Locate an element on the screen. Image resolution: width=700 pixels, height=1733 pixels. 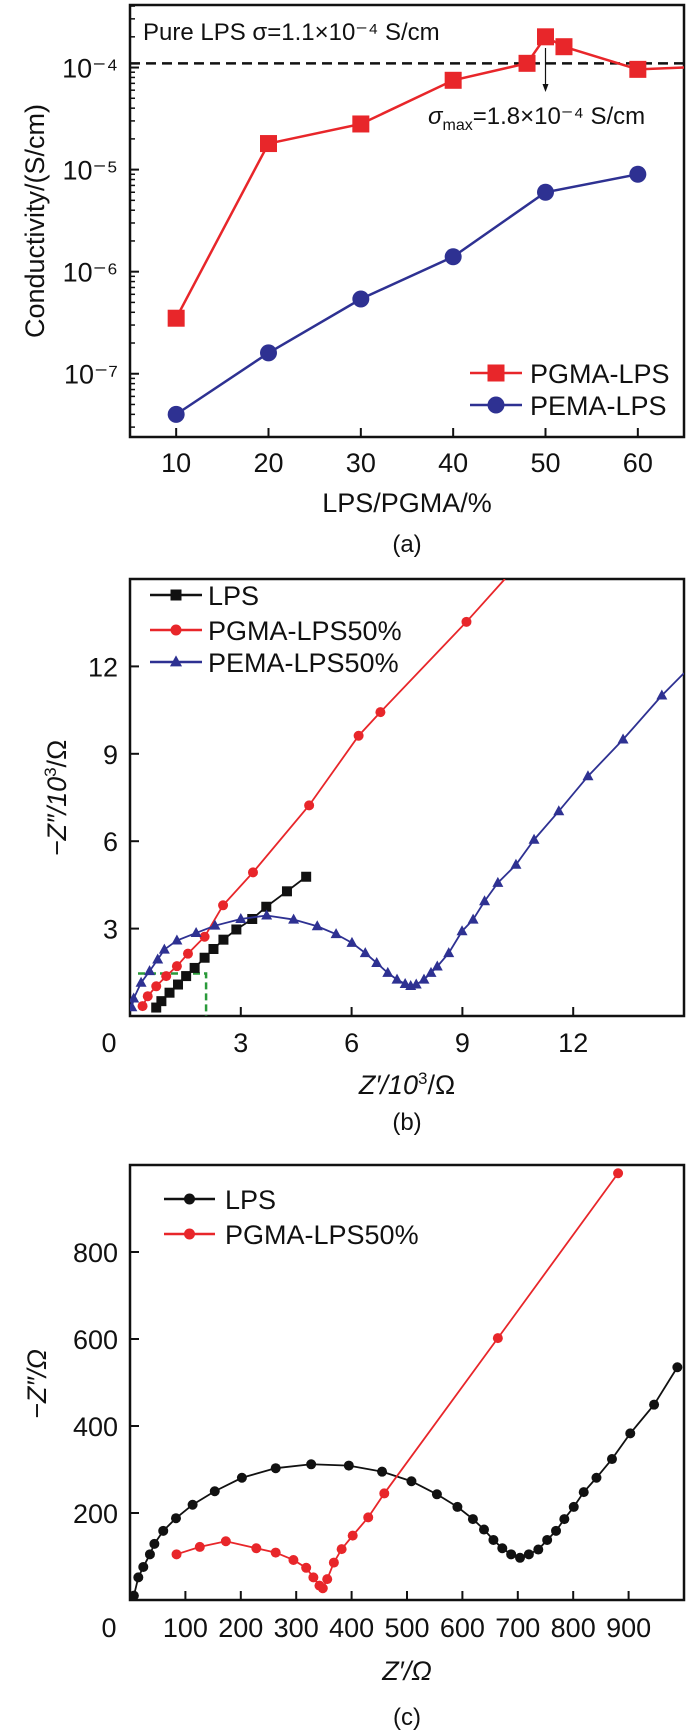
x-tick-label: 600 is located at coordinates (462, 1628).